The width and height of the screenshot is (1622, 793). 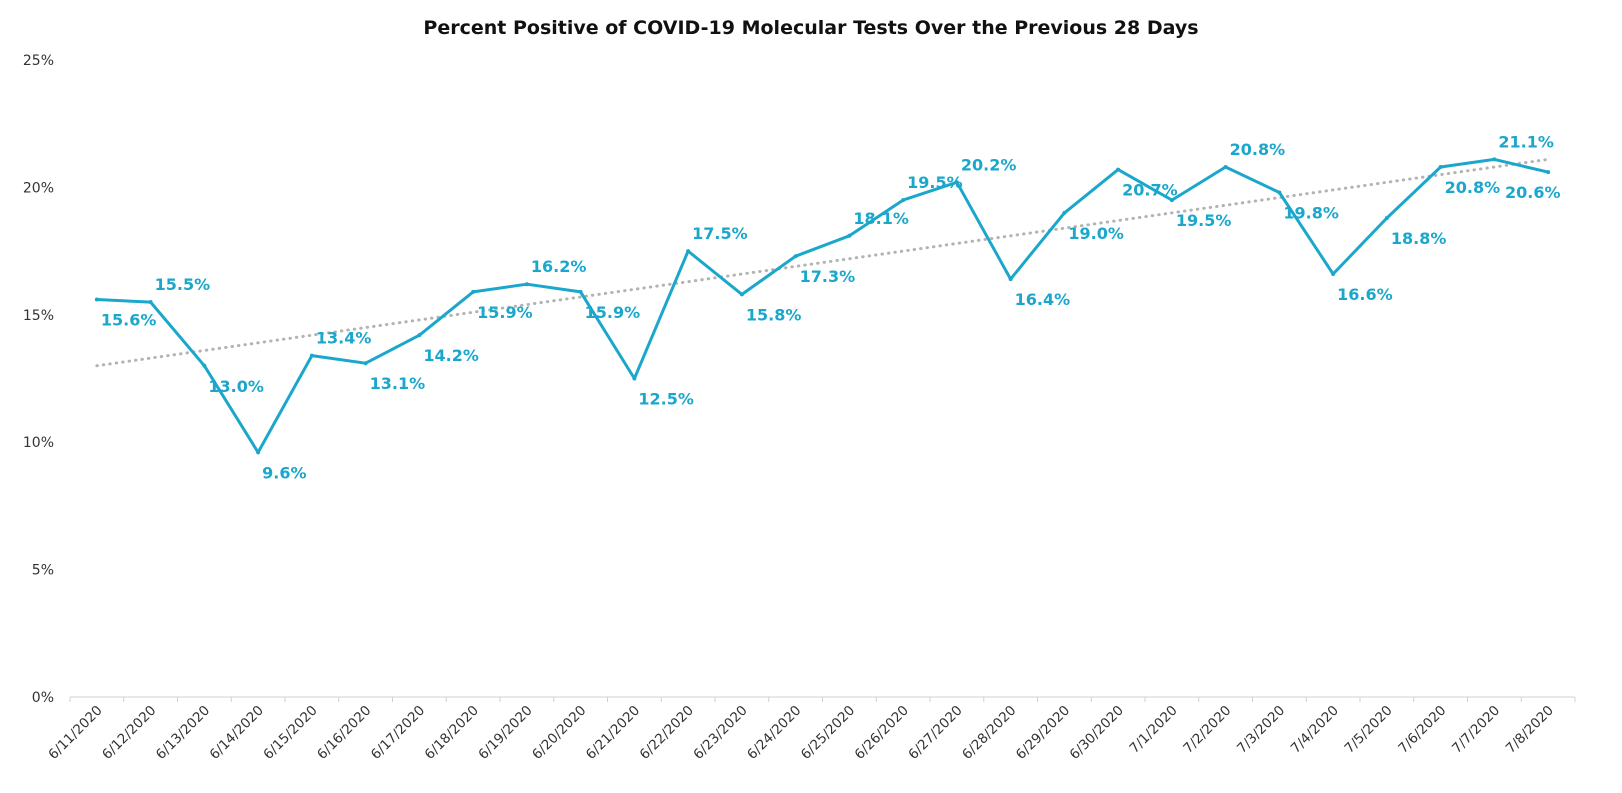 What do you see at coordinates (38, 316) in the screenshot?
I see `y-tick-label: 15%` at bounding box center [38, 316].